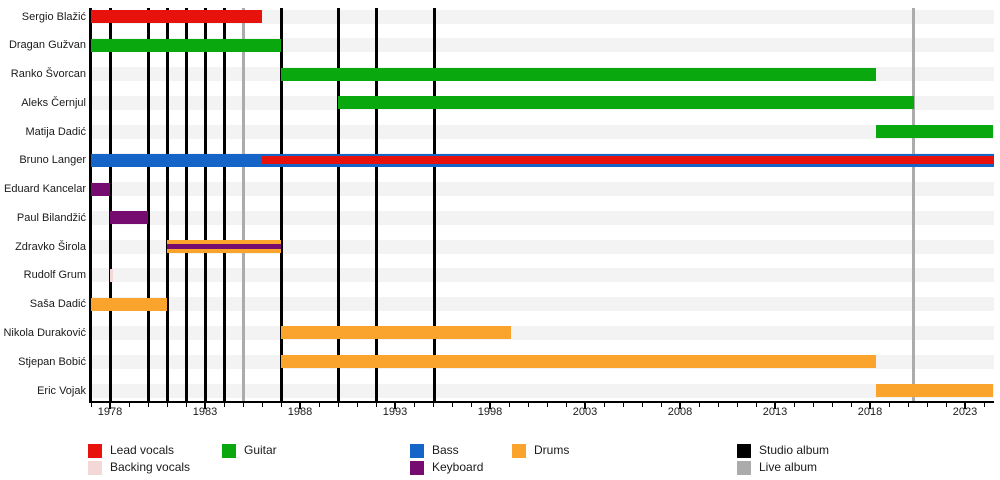  Describe the element at coordinates (490, 412) in the screenshot. I see `axis-year-label: 1998` at that location.